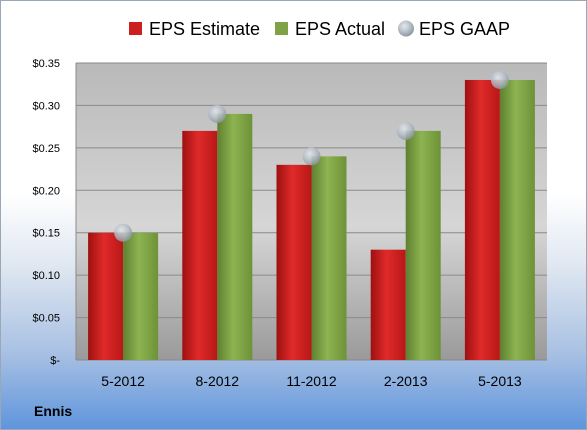 Image resolution: width=587 pixels, height=430 pixels. I want to click on bar-eps-actual-5-2013, so click(517, 219).